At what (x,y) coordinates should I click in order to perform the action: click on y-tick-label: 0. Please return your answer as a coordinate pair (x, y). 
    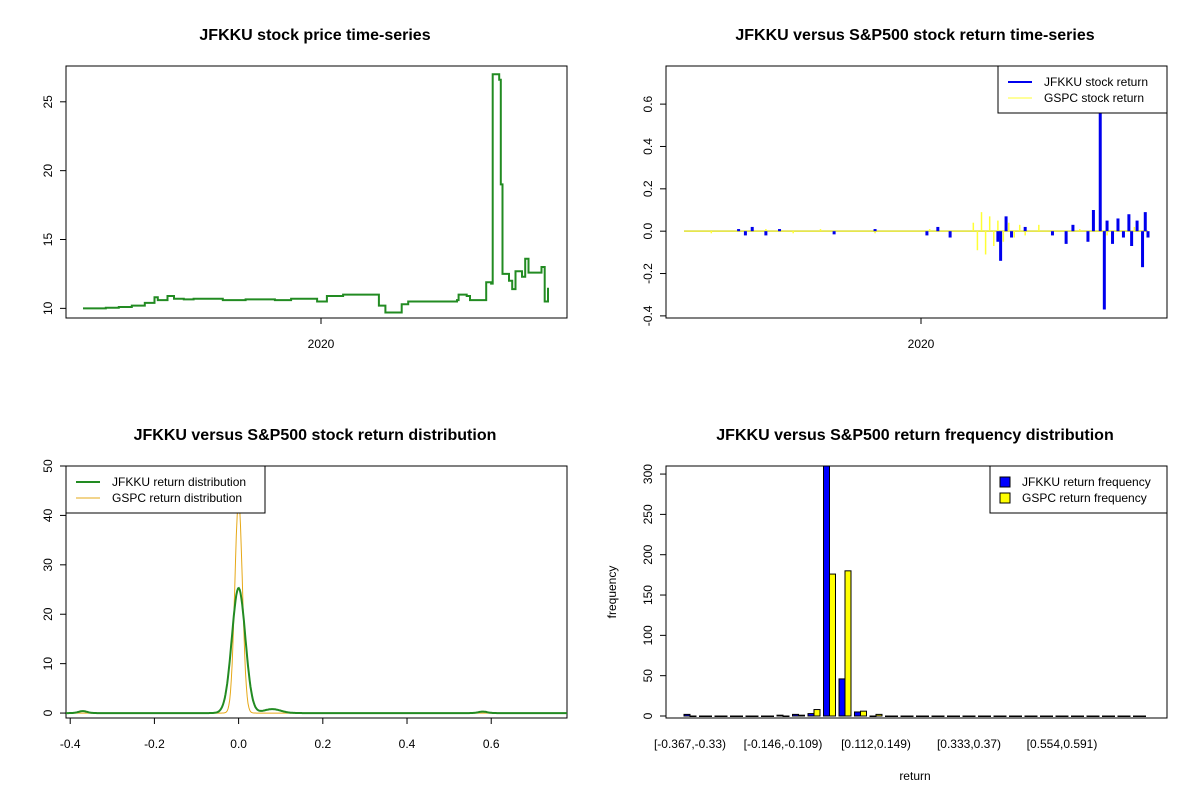
    Looking at the image, I should click on (48, 712).